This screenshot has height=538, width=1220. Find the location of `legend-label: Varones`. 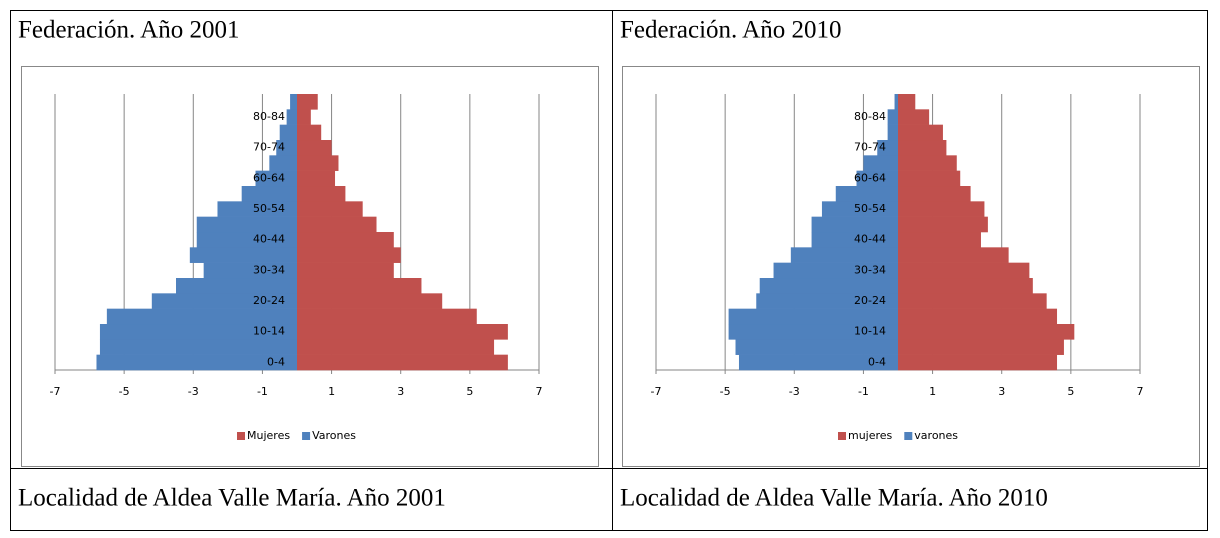

legend-label: Varones is located at coordinates (334, 435).